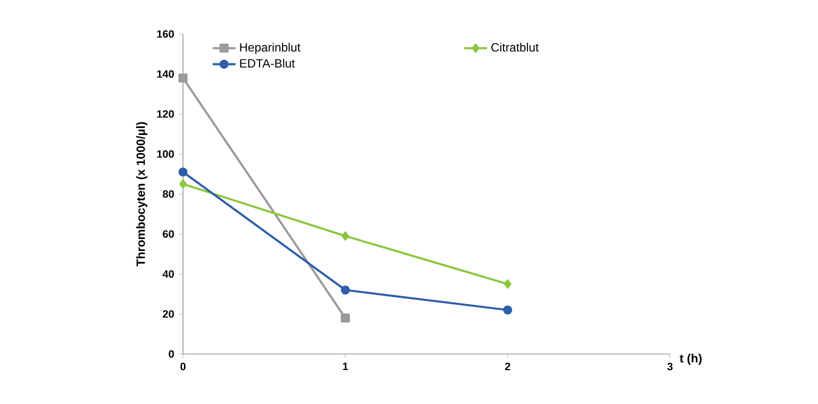 This screenshot has width=818, height=404. I want to click on x-axis-title: t (h), so click(691, 359).